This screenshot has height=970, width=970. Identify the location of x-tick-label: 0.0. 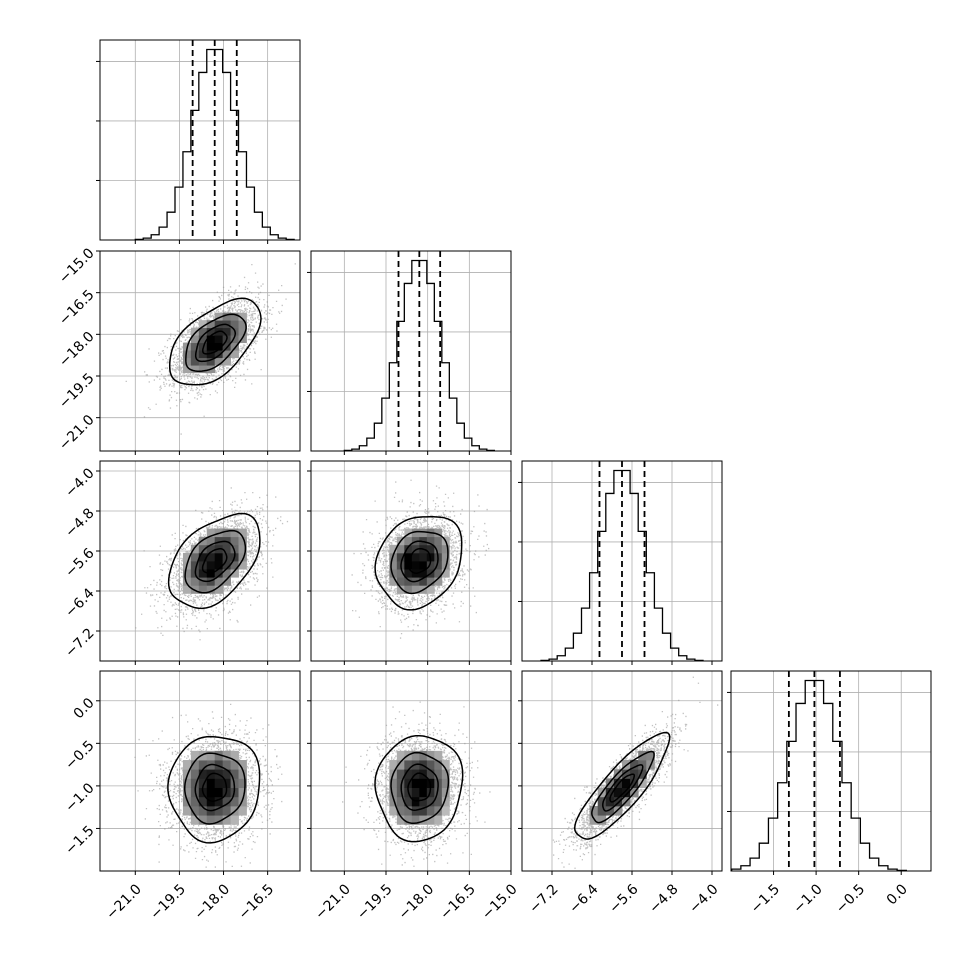
(897, 894).